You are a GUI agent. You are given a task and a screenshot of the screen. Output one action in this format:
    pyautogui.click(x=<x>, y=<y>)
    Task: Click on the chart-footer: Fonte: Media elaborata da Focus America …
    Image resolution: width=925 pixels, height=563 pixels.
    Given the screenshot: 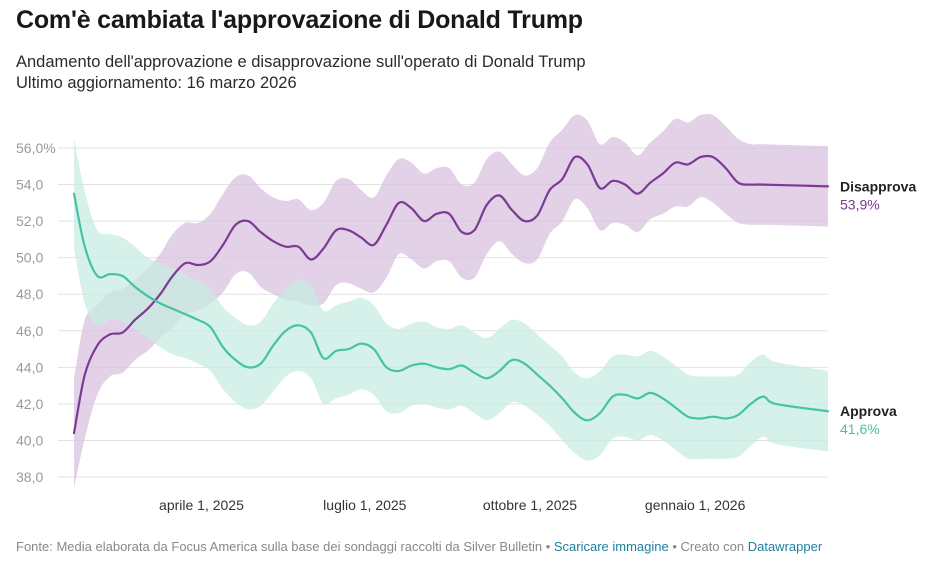 What is the action you would take?
    pyautogui.click(x=419, y=546)
    